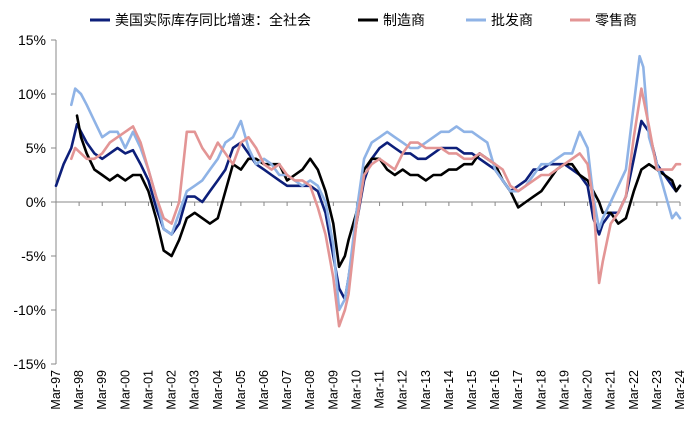 The height and width of the screenshot is (435, 700). I want to click on y-tick-labels: 15% 10% 5% 0% -5% -10% -15%, so click(34, 202).